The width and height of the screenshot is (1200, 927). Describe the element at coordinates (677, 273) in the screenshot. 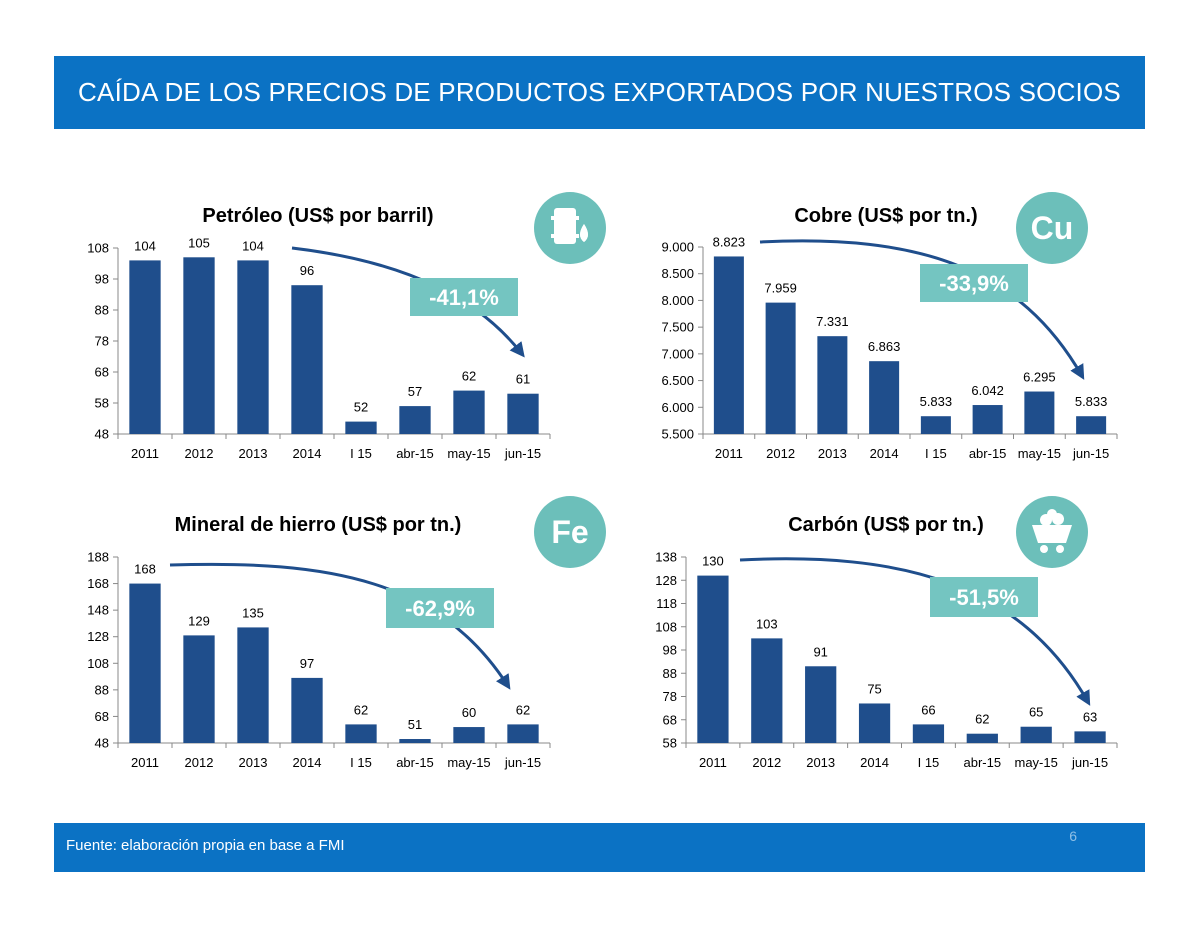

I see `y-tick-label: 8.500` at that location.